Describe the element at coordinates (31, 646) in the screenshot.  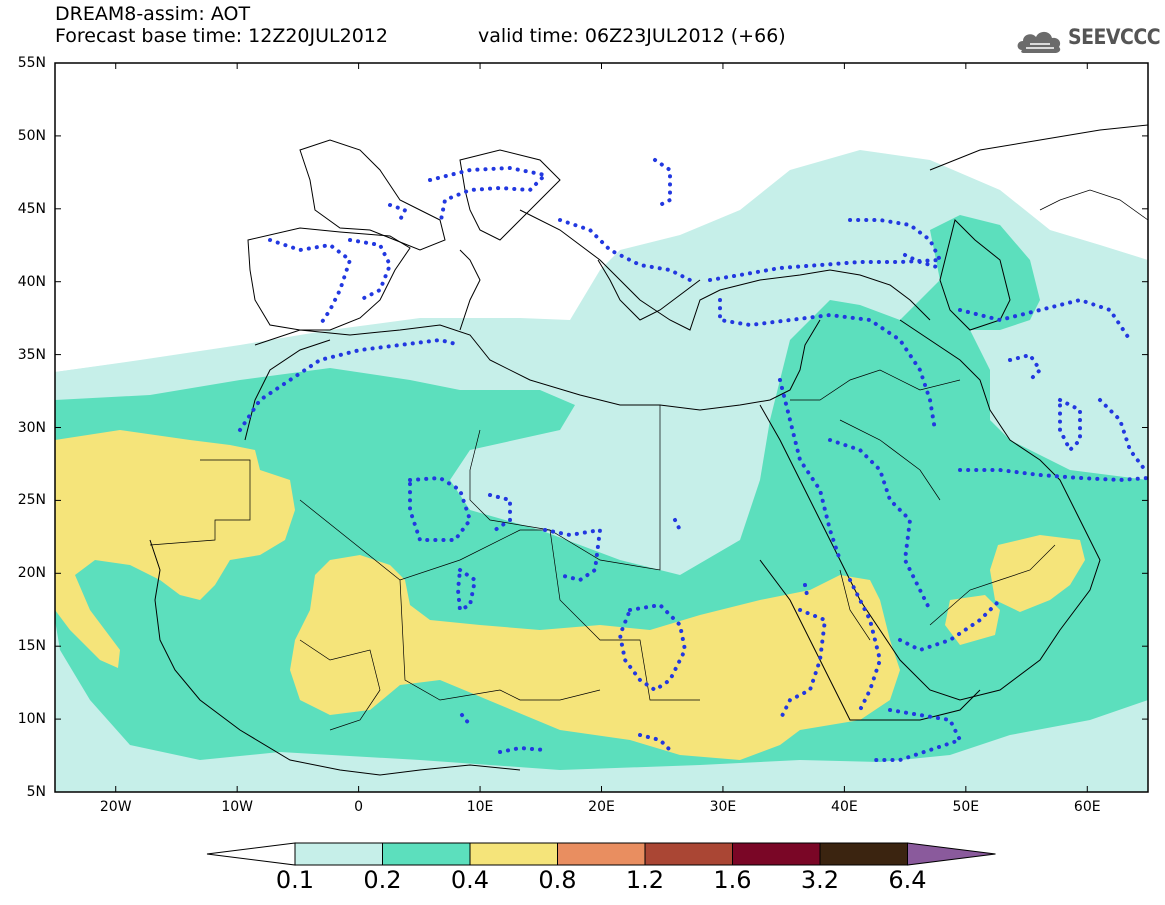
I see `lat-tick-label: 15N` at that location.